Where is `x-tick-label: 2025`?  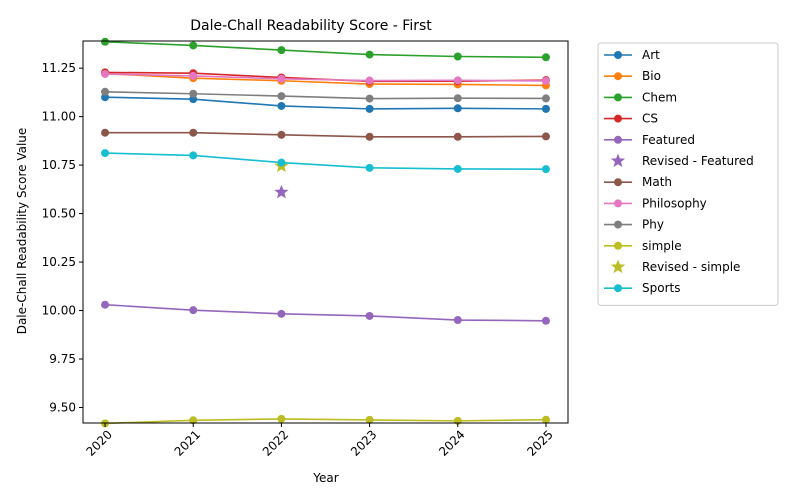 x-tick-label: 2025 is located at coordinates (539, 442).